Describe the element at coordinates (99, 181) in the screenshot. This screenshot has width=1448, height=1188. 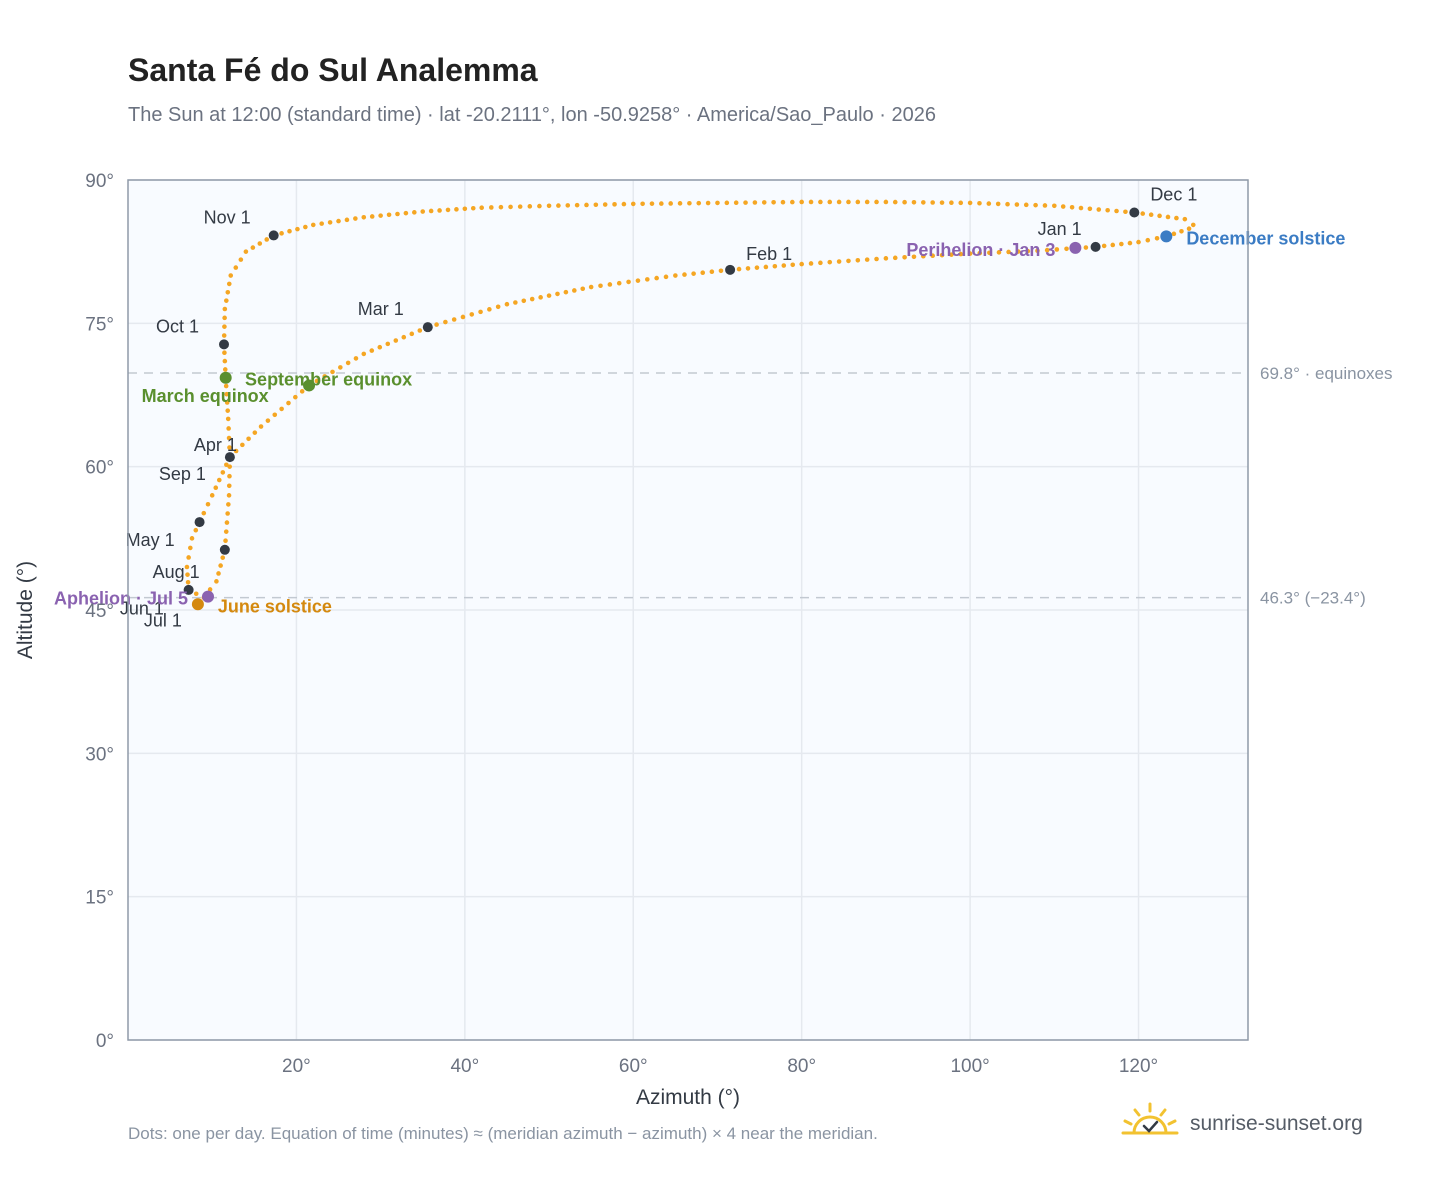
I see `y-tick-label: 90°` at that location.